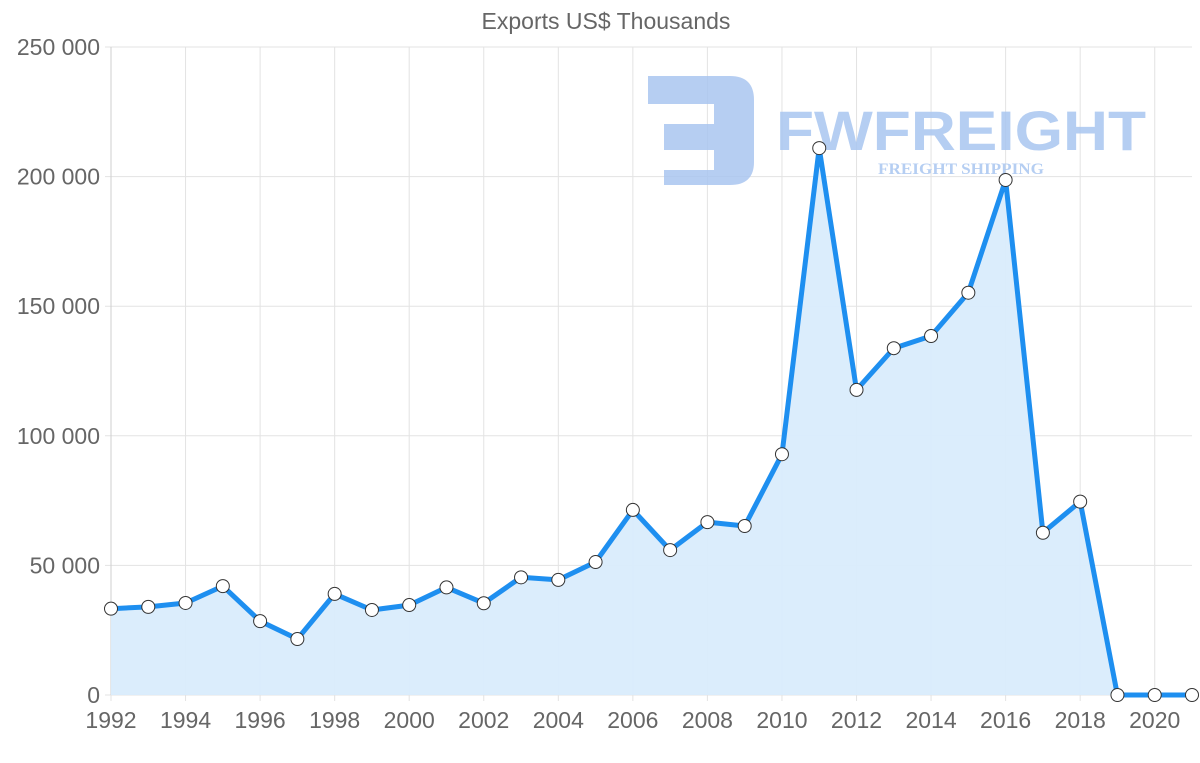  I want to click on x-tick-label: 2014, so click(930, 720).